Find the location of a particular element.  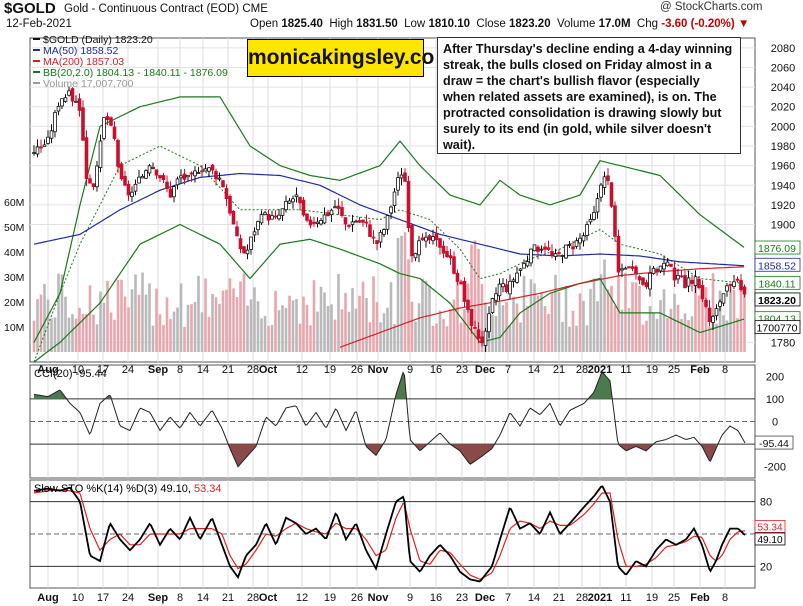

x-tick-label-price: Oct is located at coordinates (268, 370).